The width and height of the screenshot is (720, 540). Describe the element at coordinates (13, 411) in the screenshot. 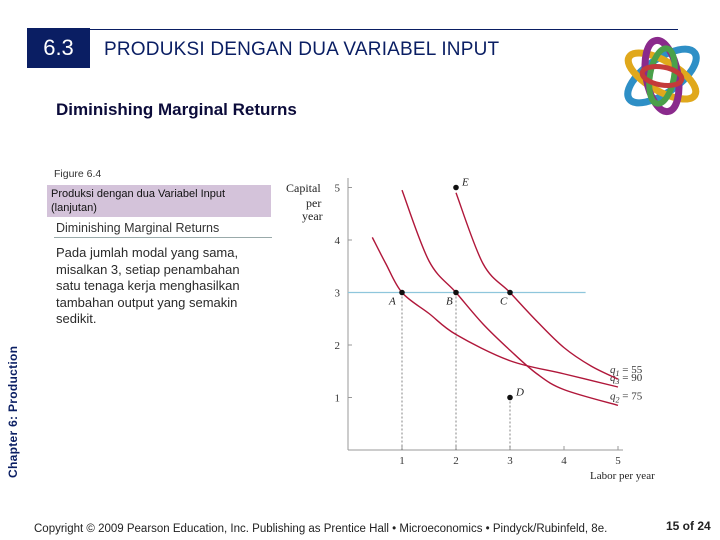

I see `chapter-side-label: Chapter 6: Production` at that location.